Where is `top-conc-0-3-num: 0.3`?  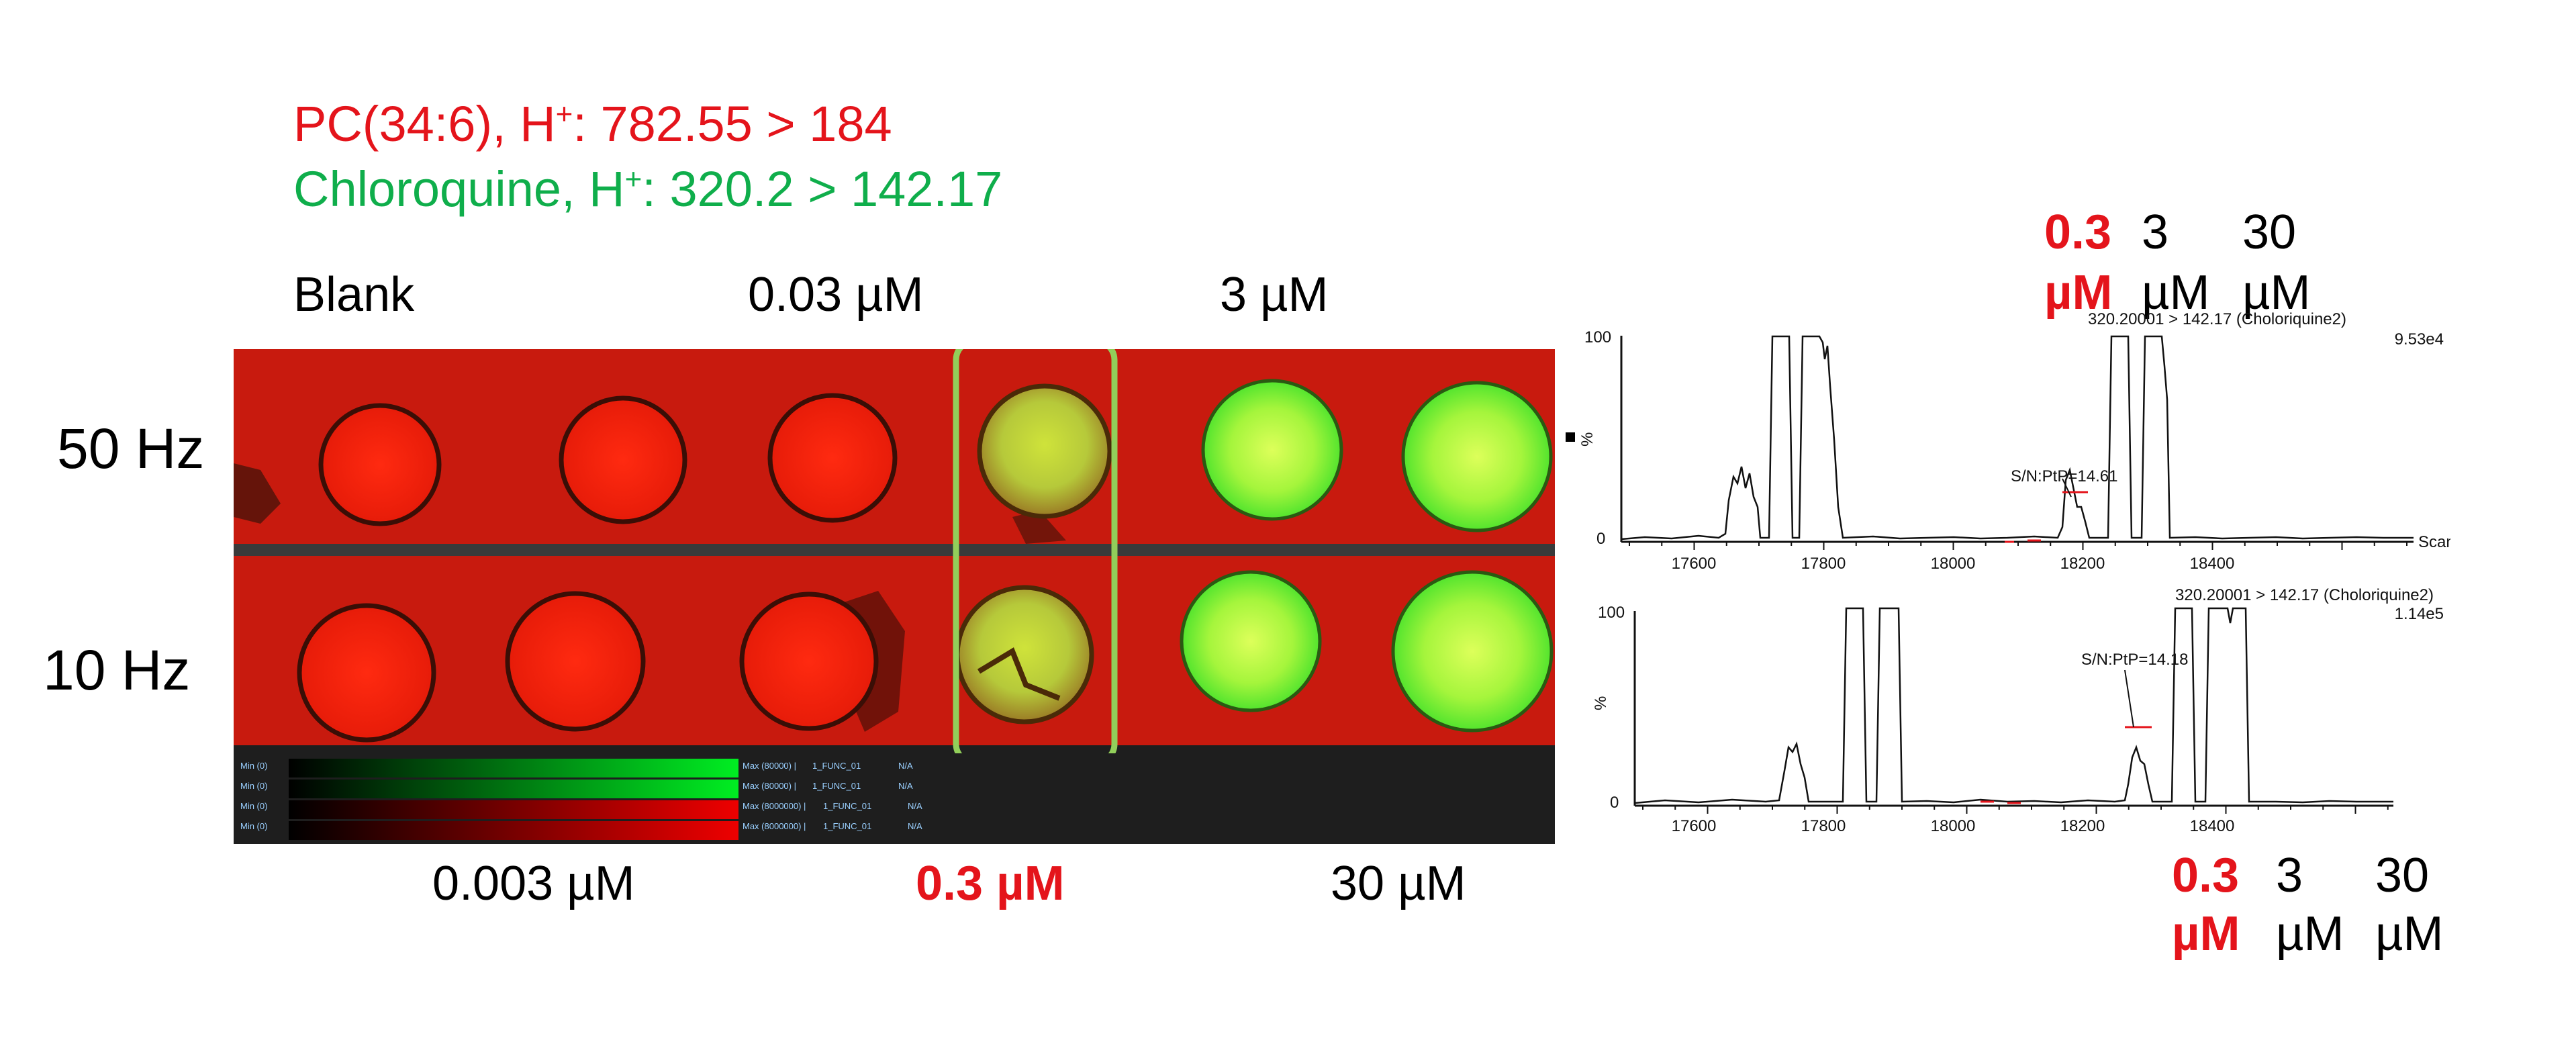 top-conc-0-3-num: 0.3 is located at coordinates (2078, 232).